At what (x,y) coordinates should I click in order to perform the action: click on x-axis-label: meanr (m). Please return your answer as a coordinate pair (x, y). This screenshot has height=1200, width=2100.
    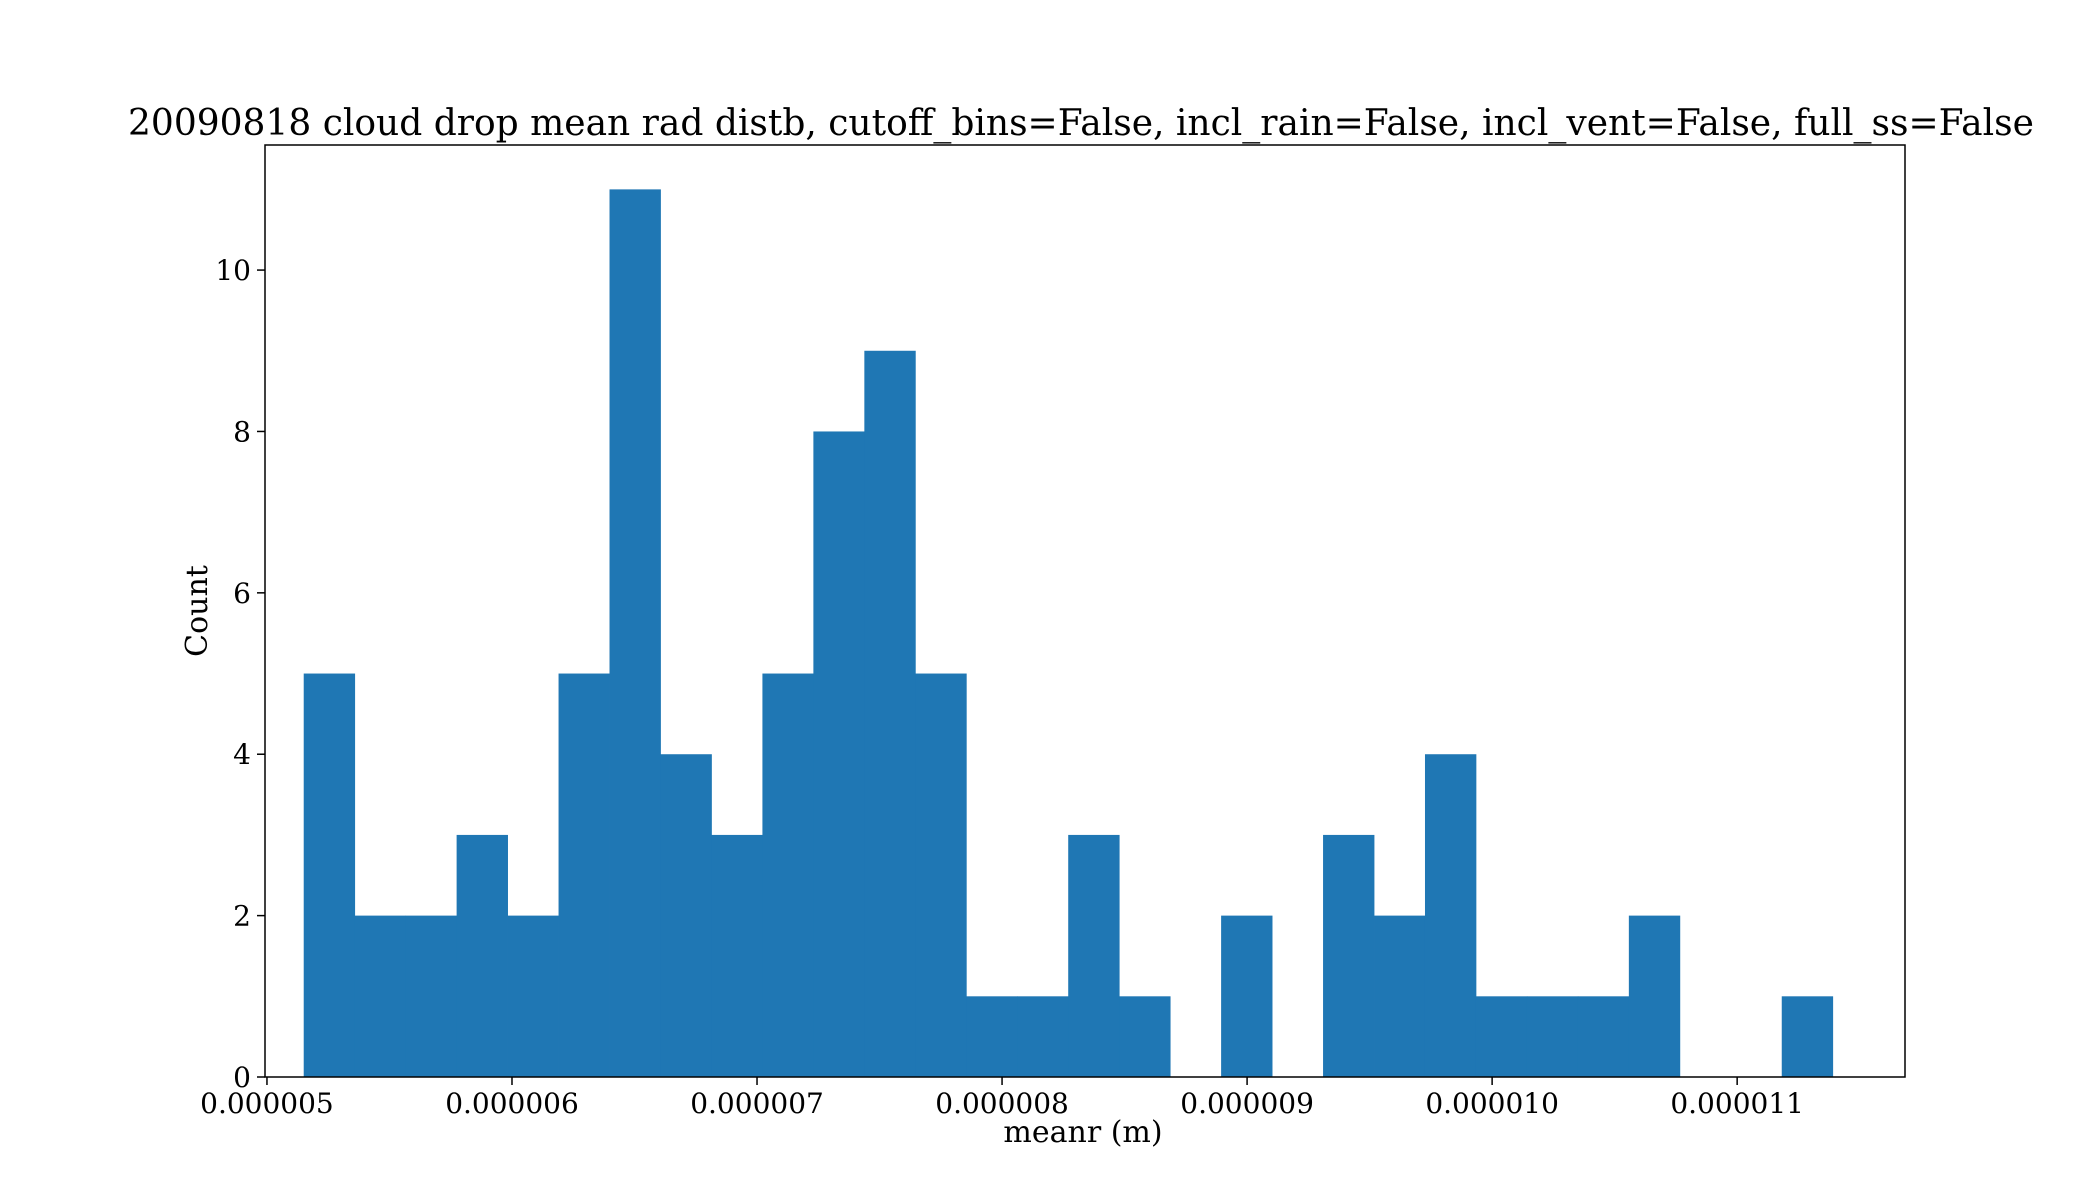
    Looking at the image, I should click on (1082, 1132).